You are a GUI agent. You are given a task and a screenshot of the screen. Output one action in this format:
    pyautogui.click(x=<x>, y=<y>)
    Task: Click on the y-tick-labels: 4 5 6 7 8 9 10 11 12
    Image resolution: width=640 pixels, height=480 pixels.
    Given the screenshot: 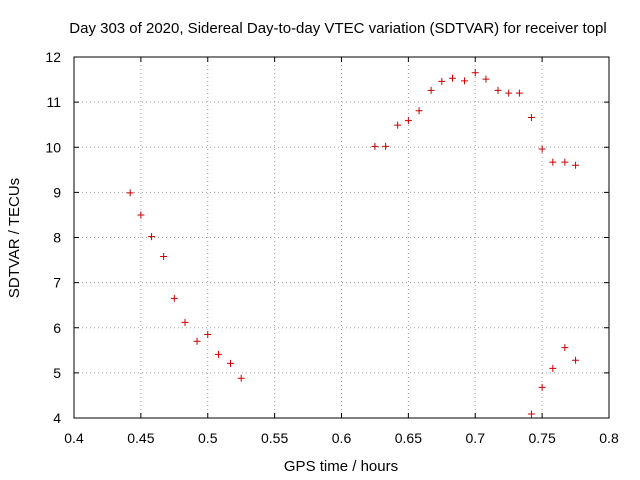 What is the action you would take?
    pyautogui.click(x=53, y=237)
    